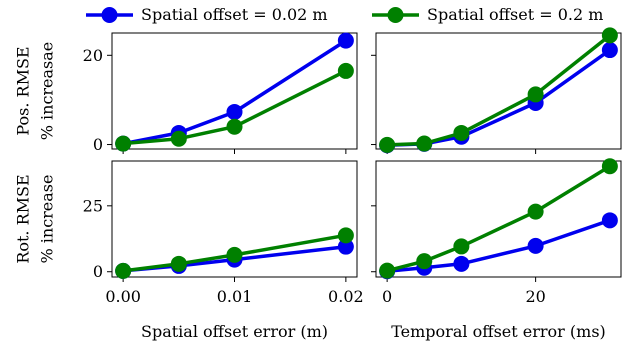 Image resolution: width=632 pixels, height=349 pixels. Describe the element at coordinates (515, 14) in the screenshot. I see `legend-label-1: Spatial offset = 0.2 m` at that location.